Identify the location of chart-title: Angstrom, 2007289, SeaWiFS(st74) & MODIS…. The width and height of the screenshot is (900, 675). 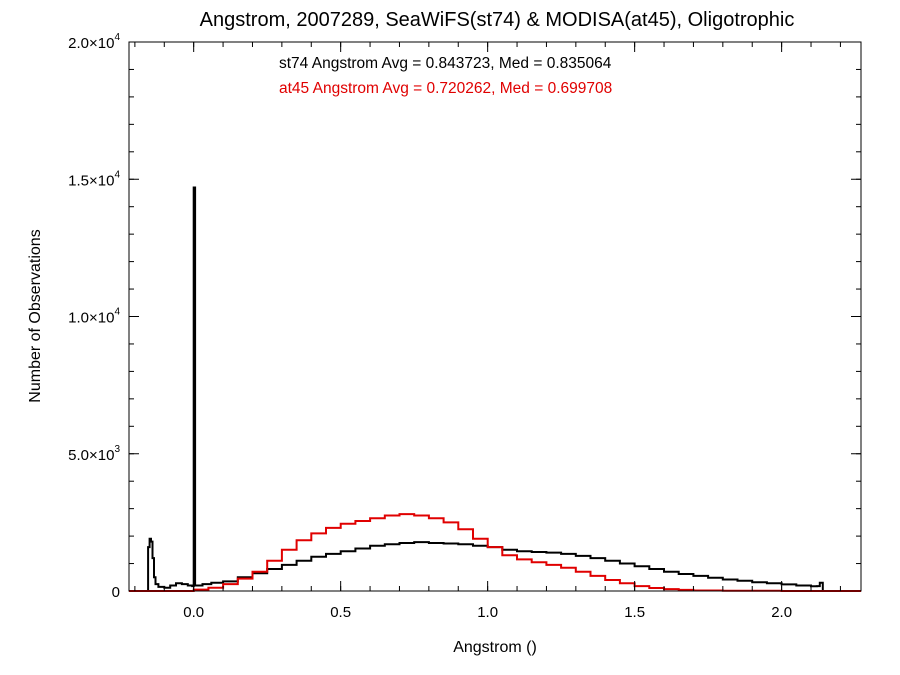
(497, 20).